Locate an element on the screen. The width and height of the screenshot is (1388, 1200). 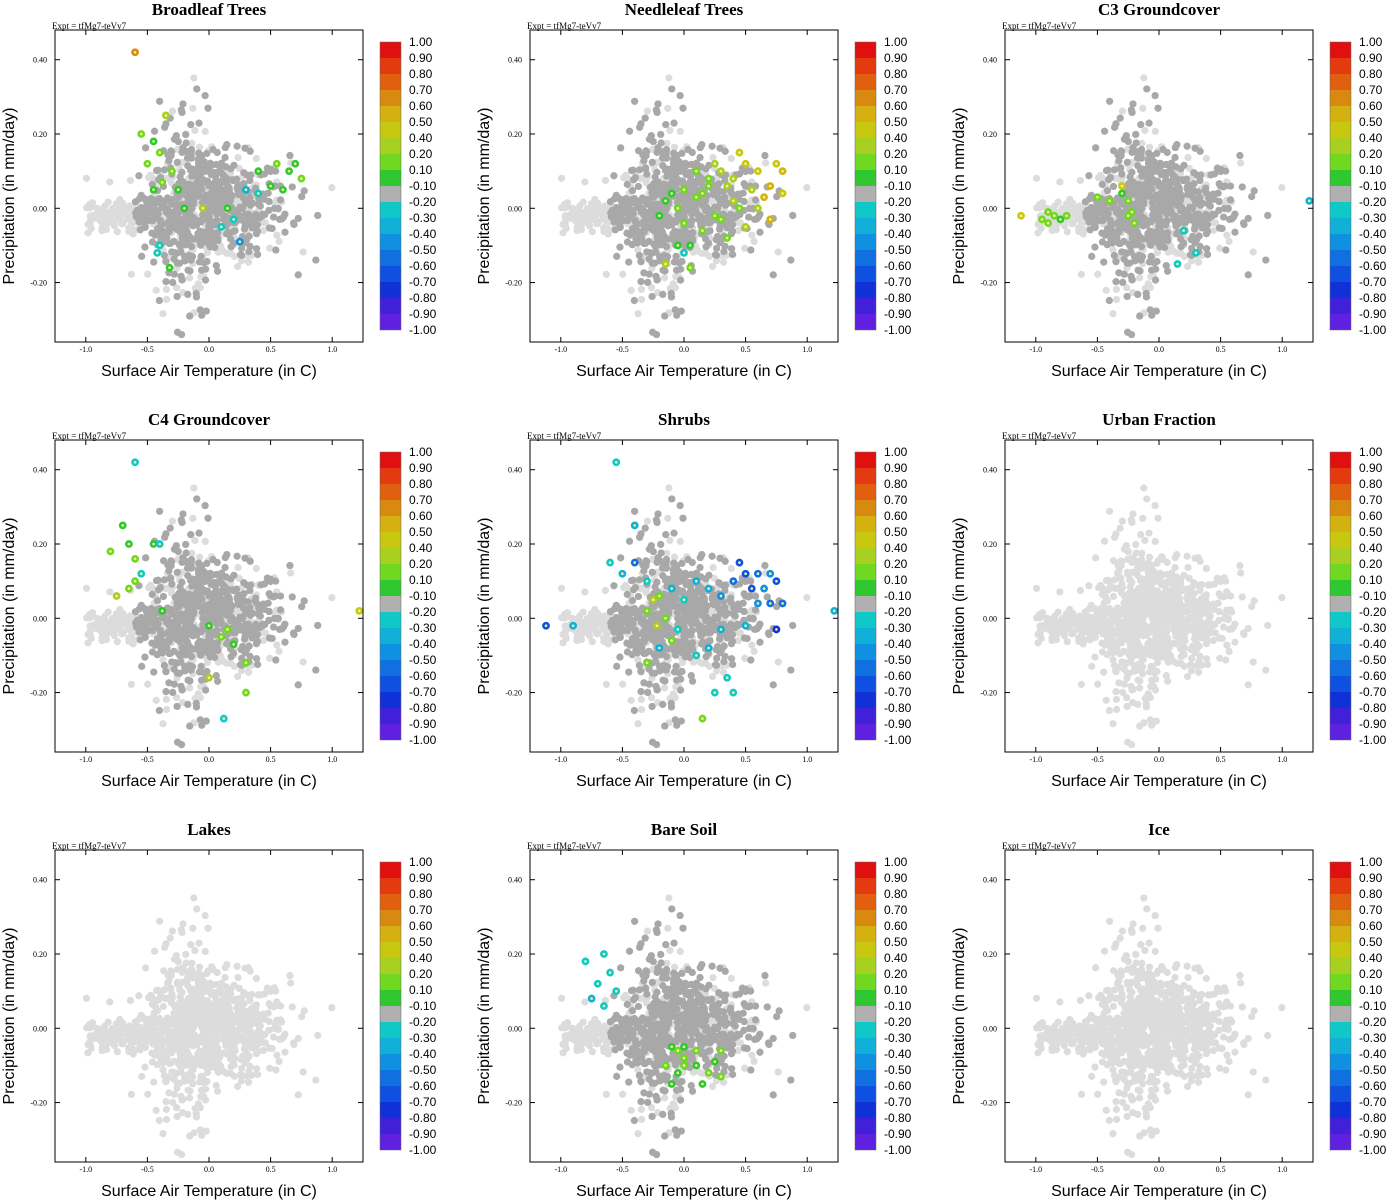
colorbar-label: -0.40 is located at coordinates (898, 234).